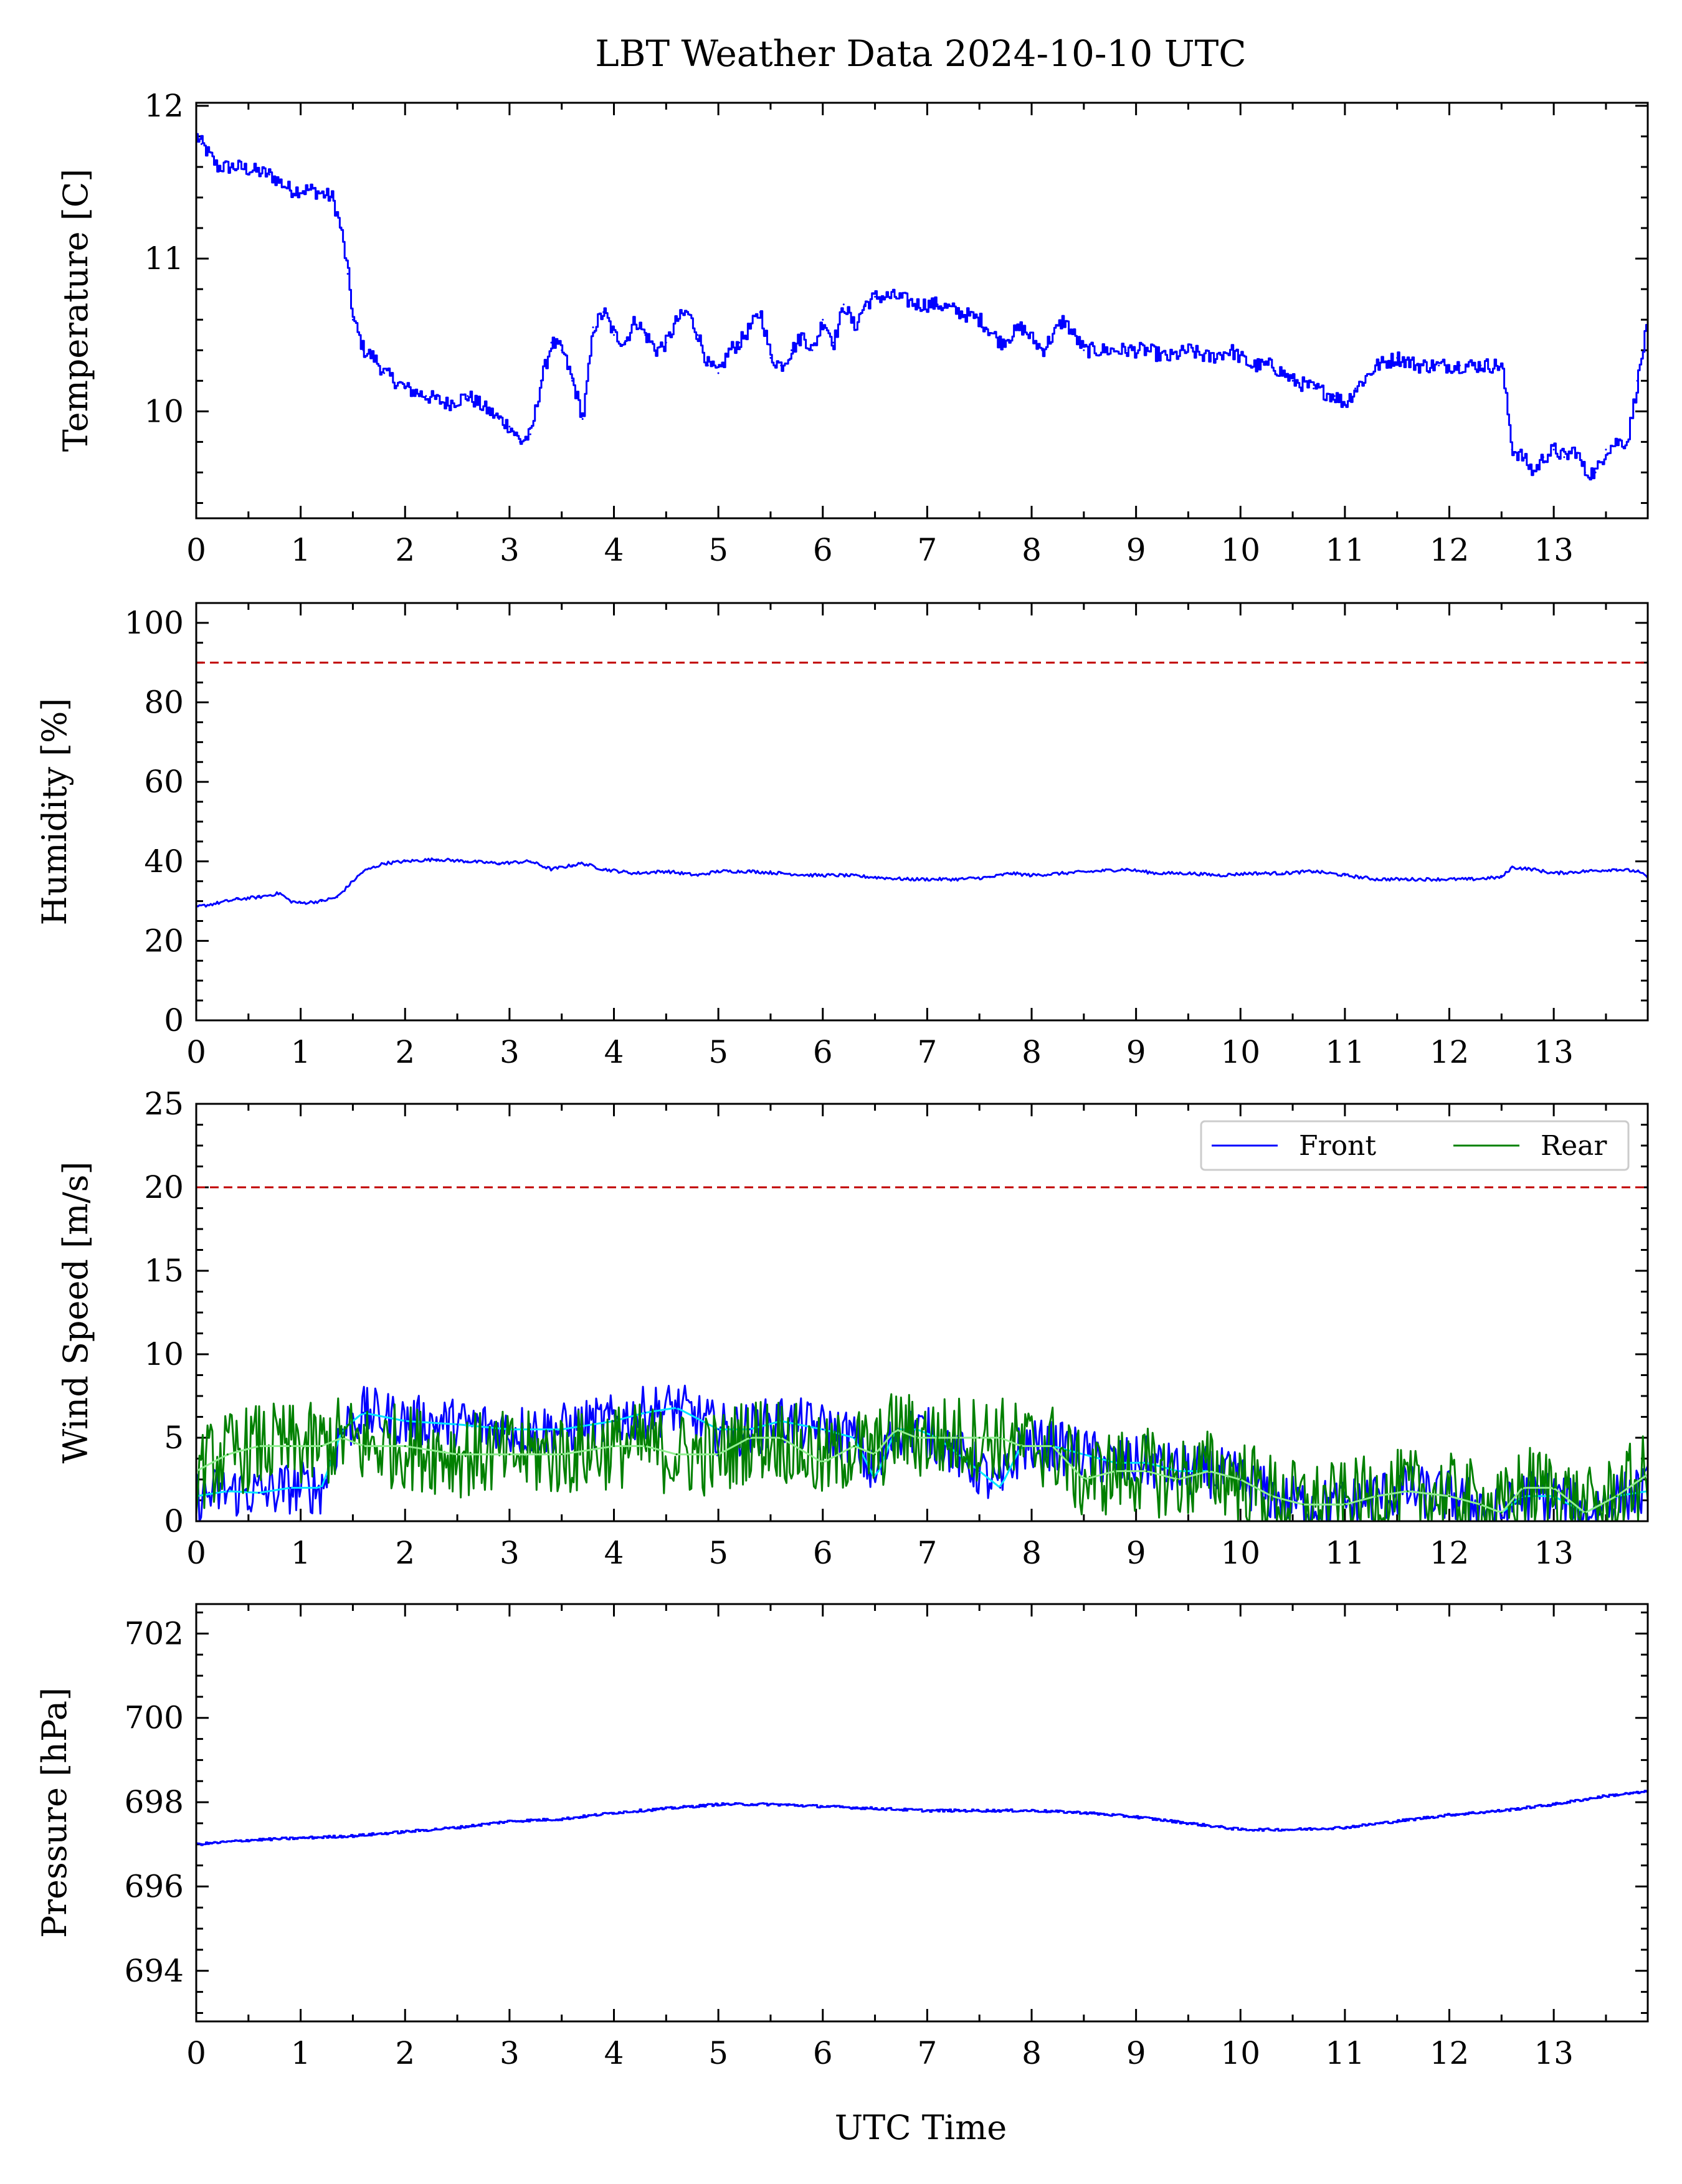 This screenshot has height=2184, width=1682. I want to click on y-tick-label: 694, so click(154, 1971).